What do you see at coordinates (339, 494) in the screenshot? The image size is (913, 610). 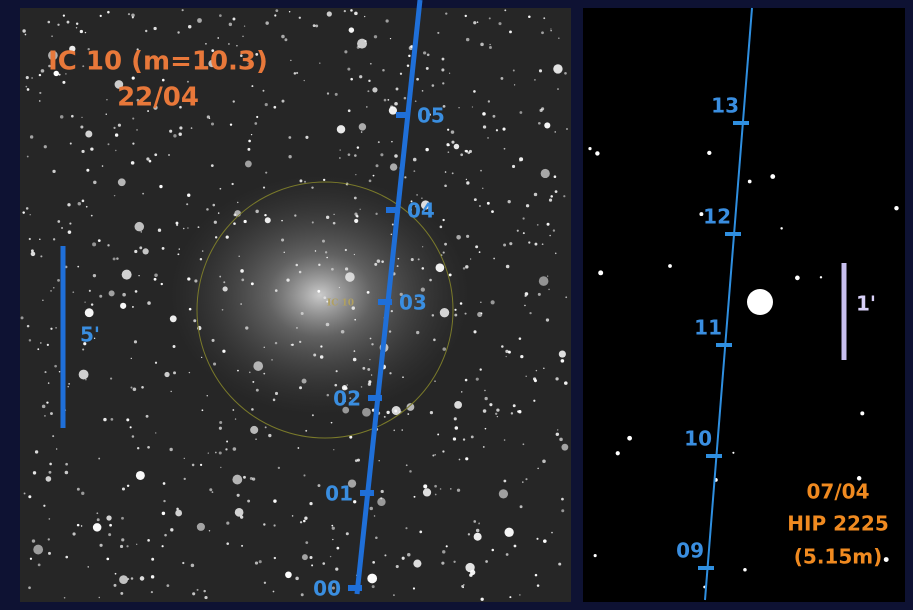 I see `track-label: 01` at bounding box center [339, 494].